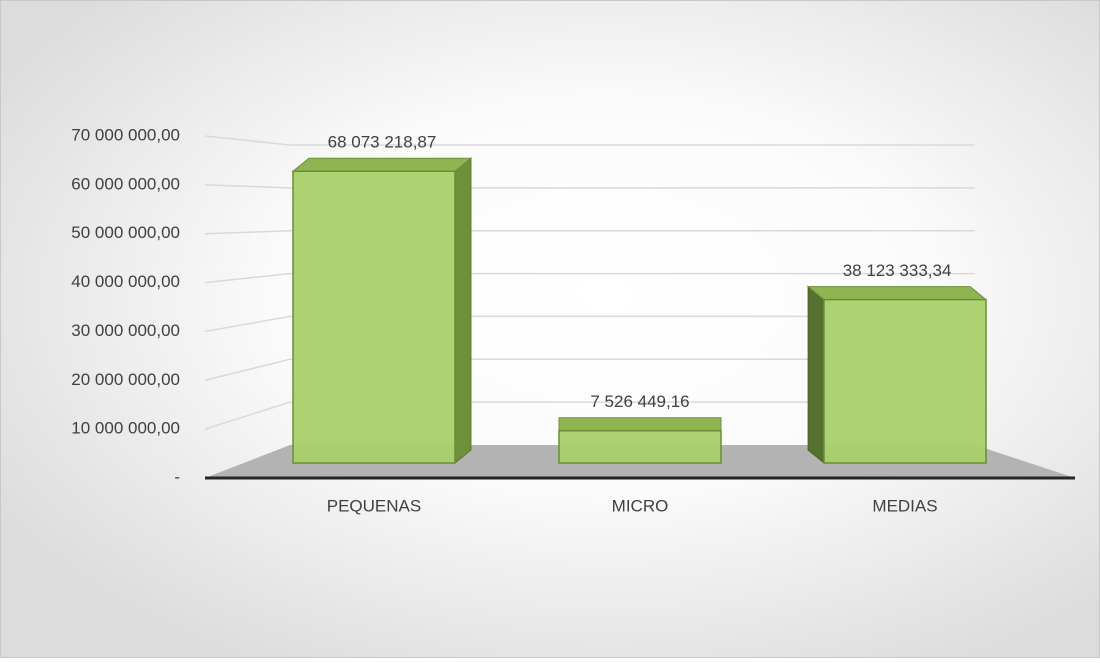 This screenshot has height=663, width=1100. Describe the element at coordinates (177, 476) in the screenshot. I see `y-tick-label: -` at that location.